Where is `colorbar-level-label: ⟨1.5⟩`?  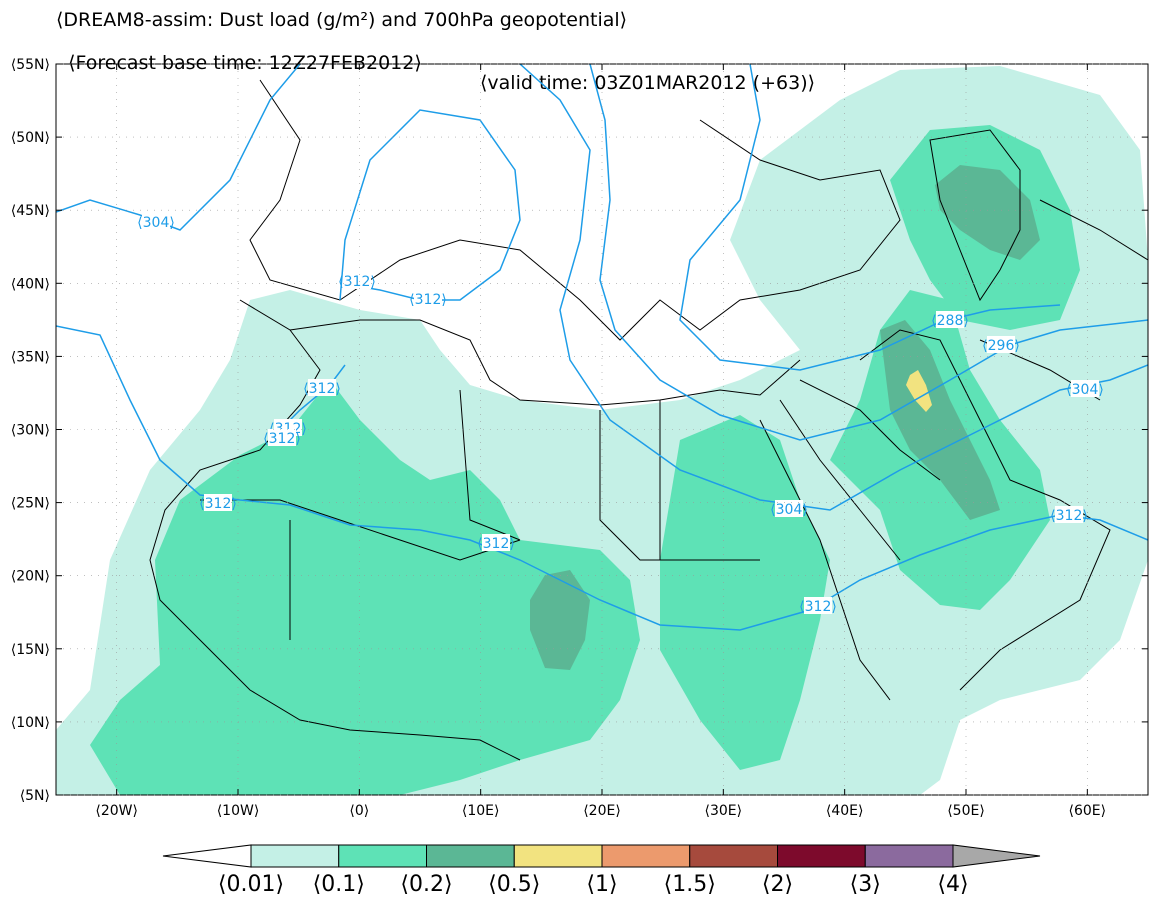 colorbar-level-label: ⟨1.5⟩ is located at coordinates (689, 884).